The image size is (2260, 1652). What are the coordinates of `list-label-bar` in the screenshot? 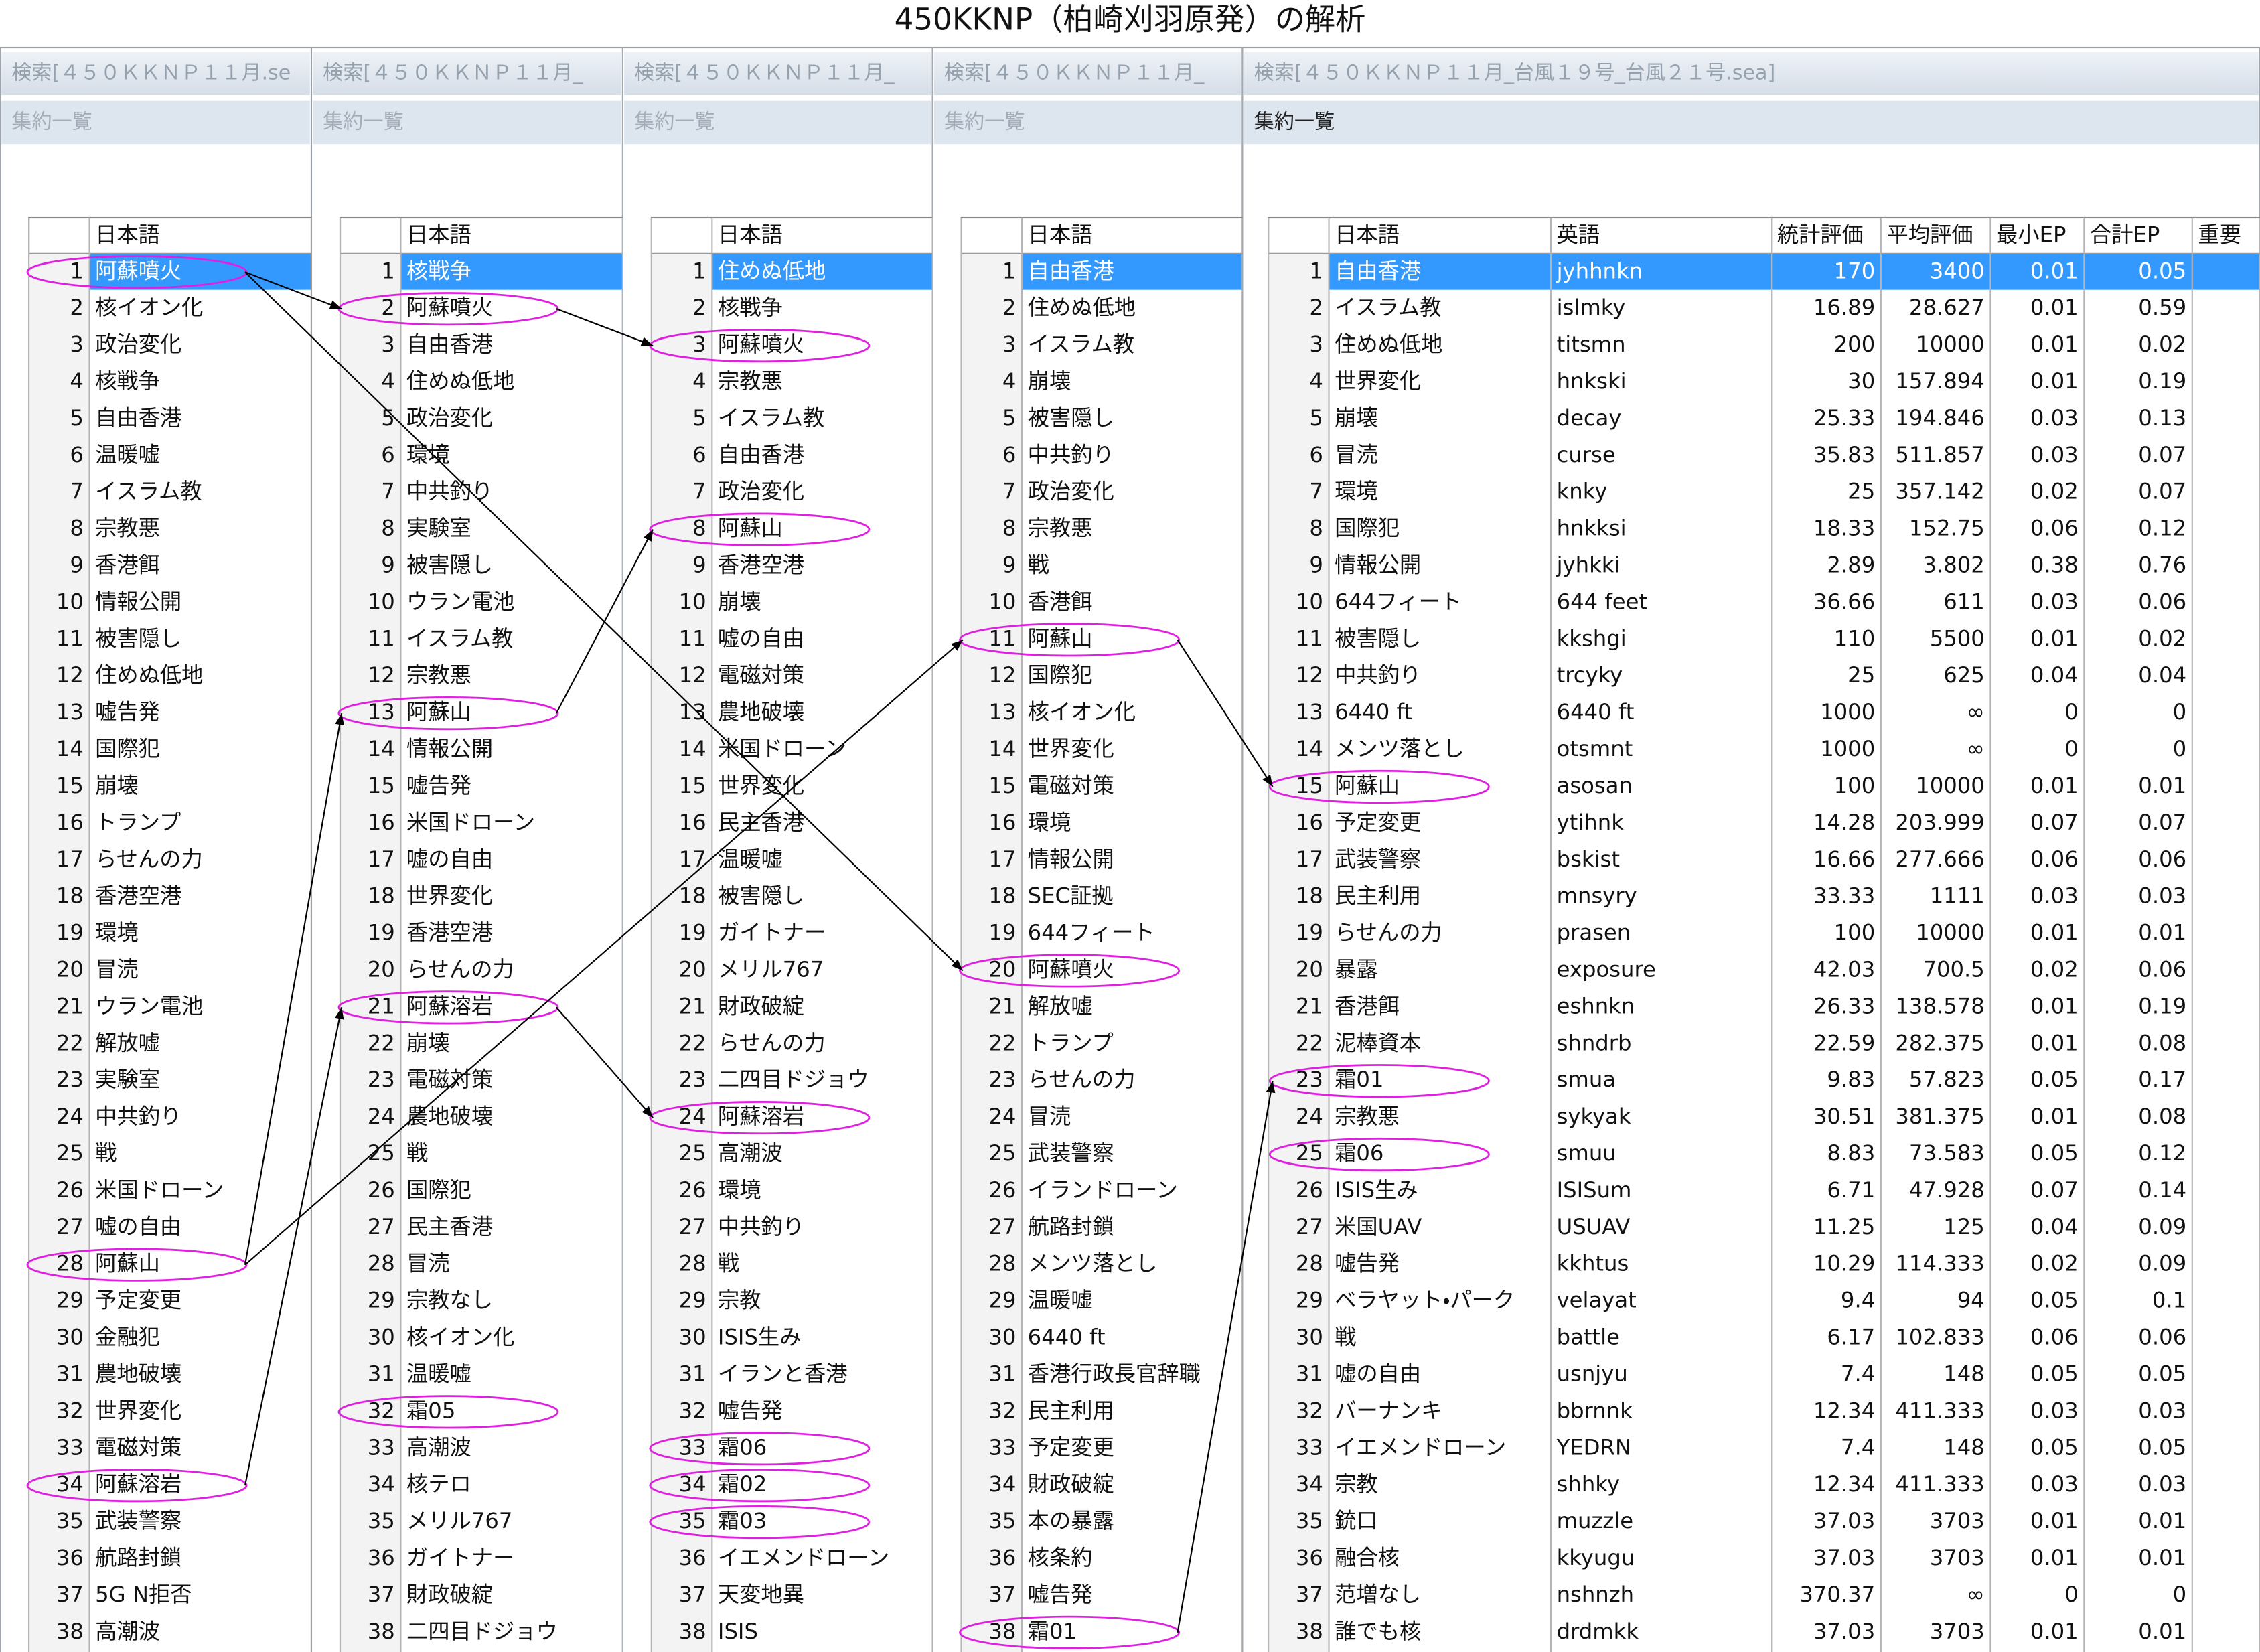 It's located at (1087, 122).